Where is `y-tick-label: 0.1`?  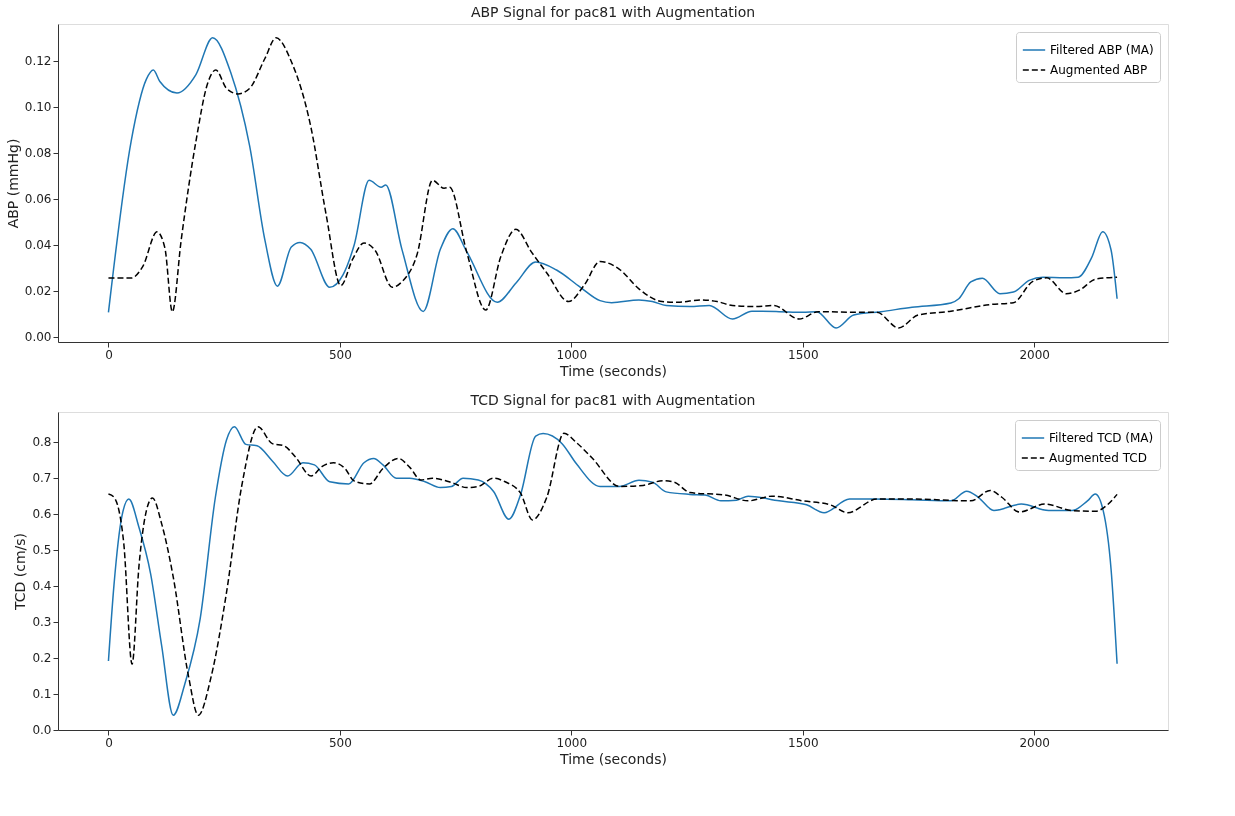
y-tick-label: 0.1 is located at coordinates (42, 694).